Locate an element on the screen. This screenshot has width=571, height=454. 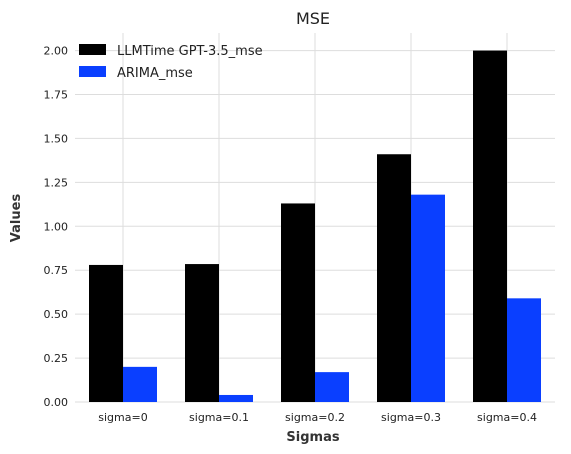
x-tick-label: sigma=0.3 is located at coordinates (411, 417).